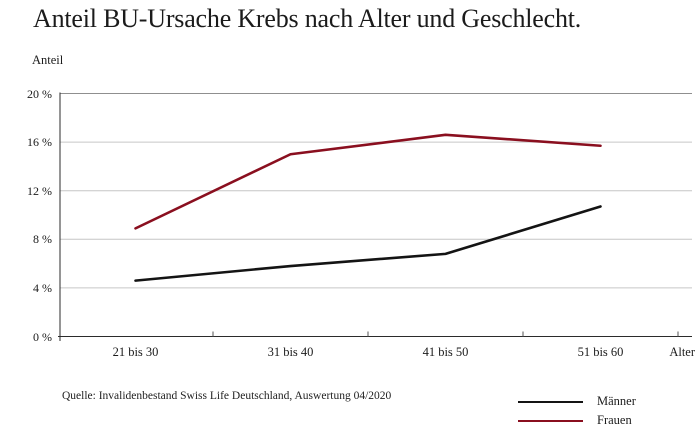  I want to click on x-category-label-2: 41 bis 50, so click(445, 352).